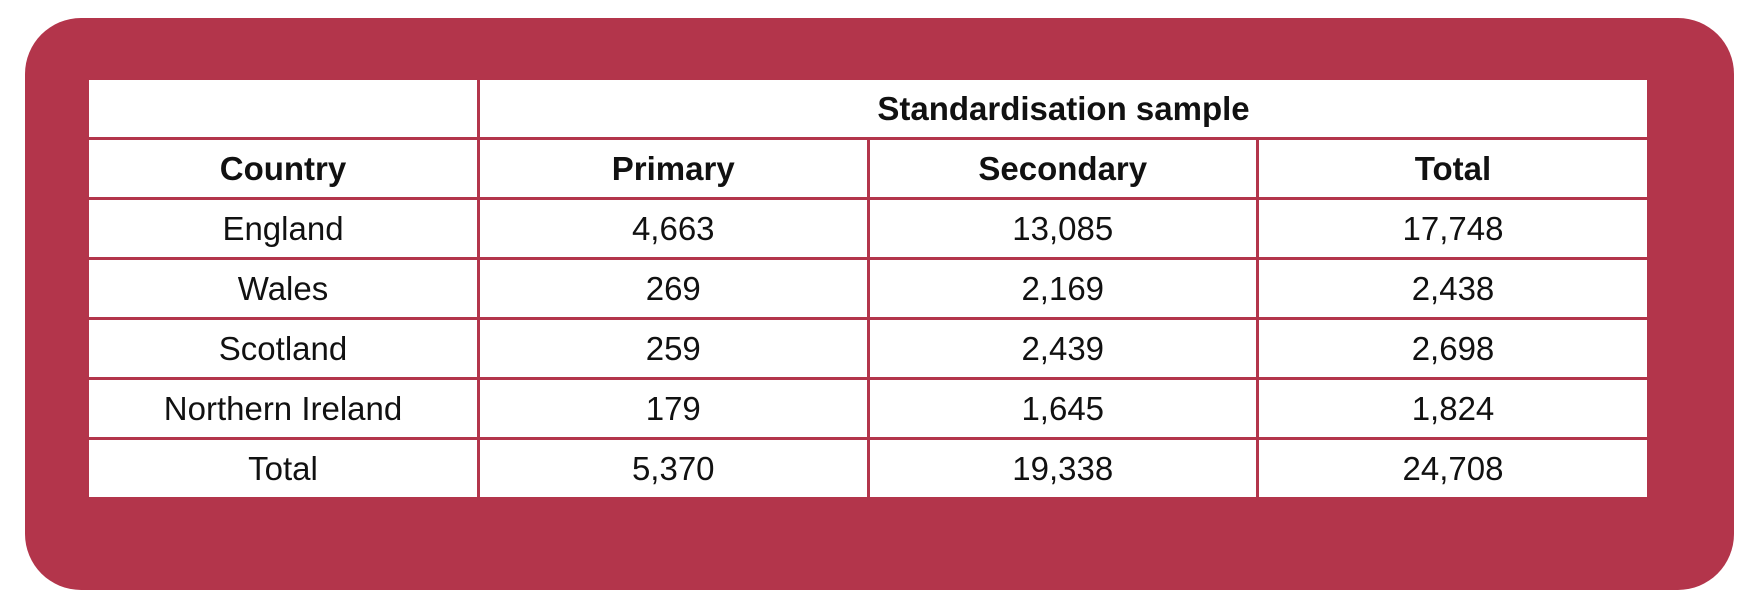  I want to click on column-header: Secondary, so click(1062, 168).